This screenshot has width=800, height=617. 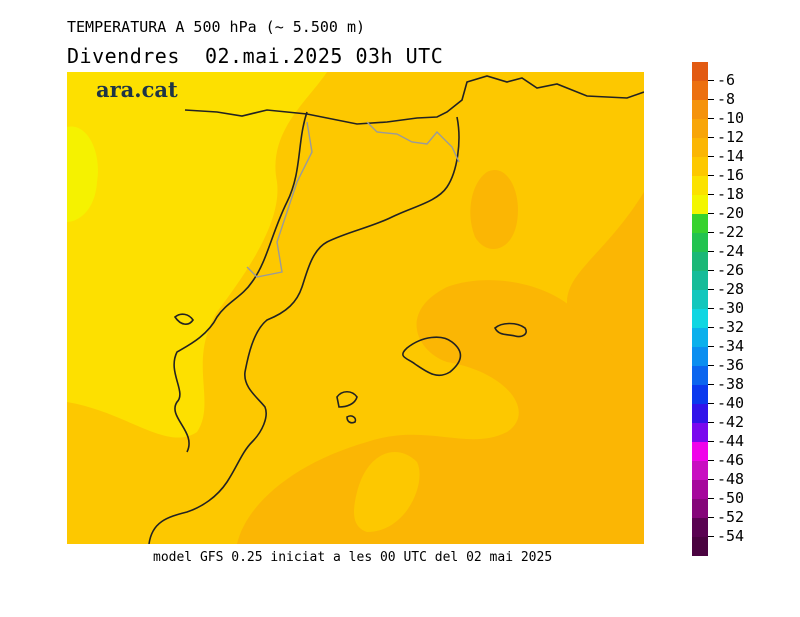 I want to click on legend-label: -34, so click(x=726, y=346).